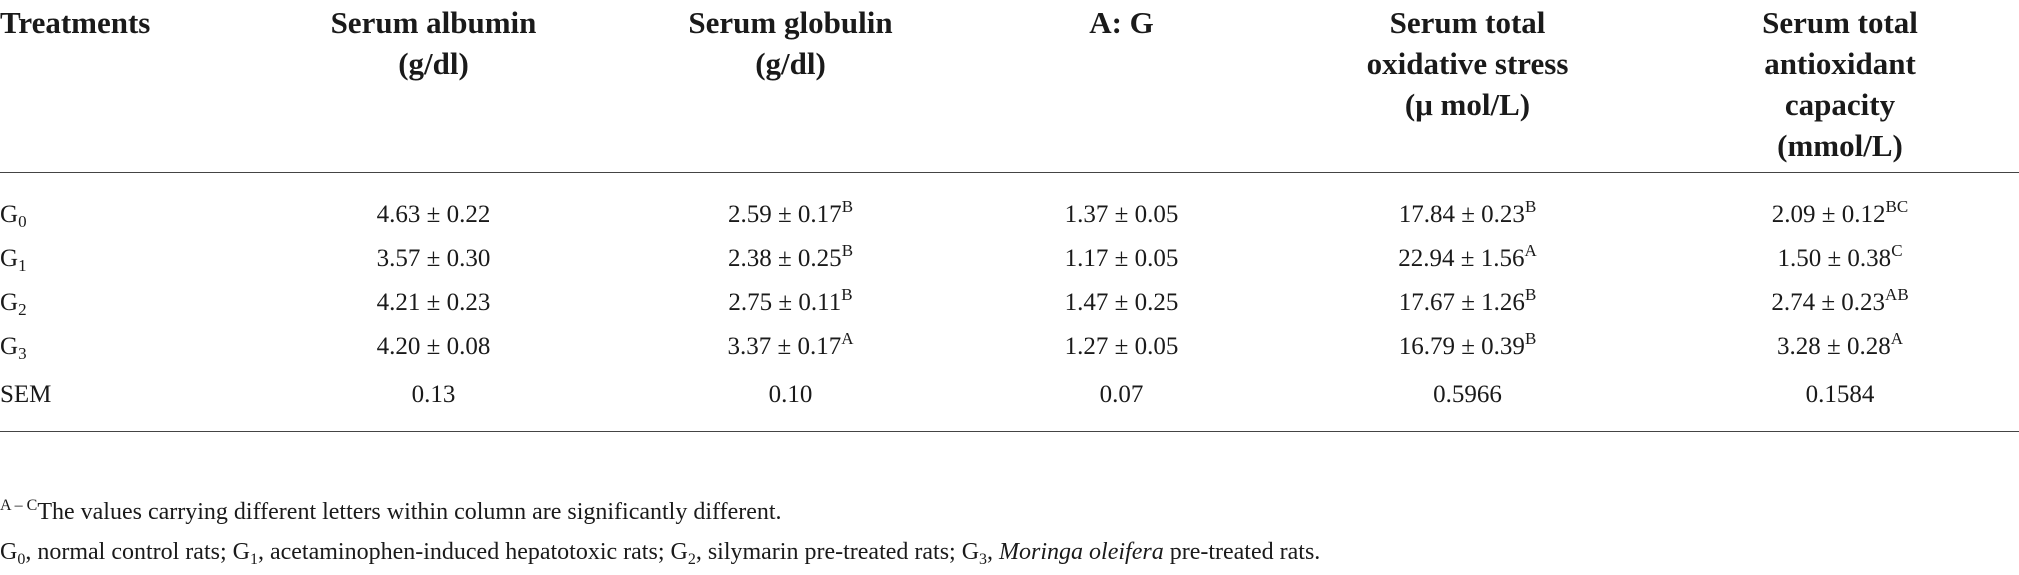 Image resolution: width=2019 pixels, height=575 pixels. Describe the element at coordinates (790, 86) in the screenshot. I see `column-header-serum-globulin: Serum globulin (g/dl)` at that location.